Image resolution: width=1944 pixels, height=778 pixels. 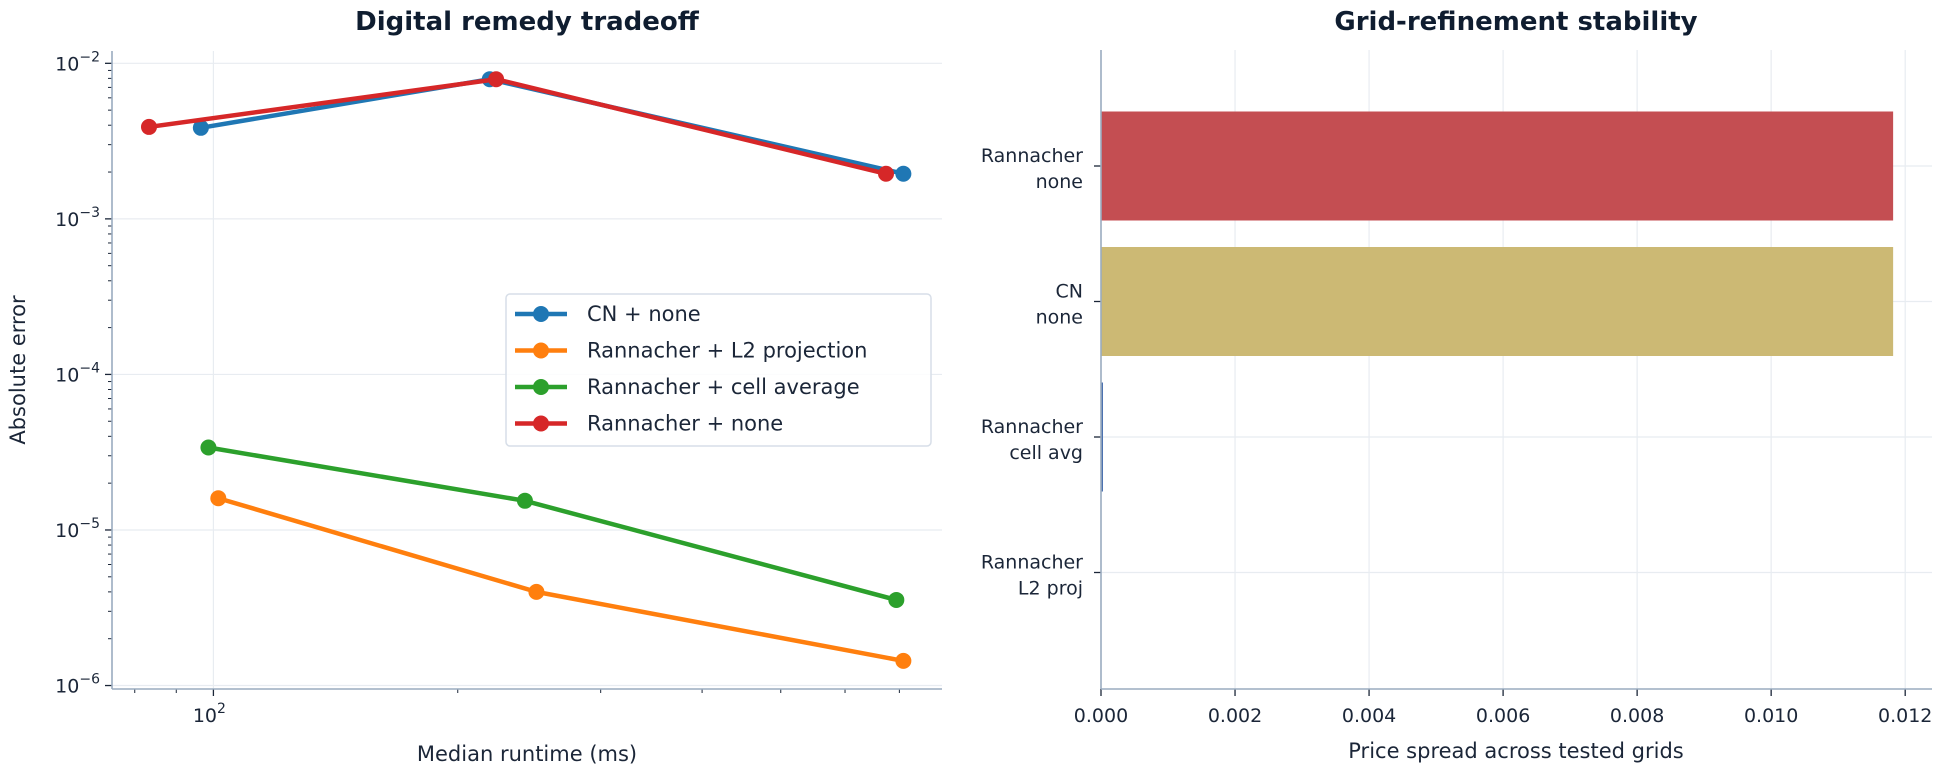 What do you see at coordinates (205, 716) in the screenshot?
I see `x-tick-base: 10` at bounding box center [205, 716].